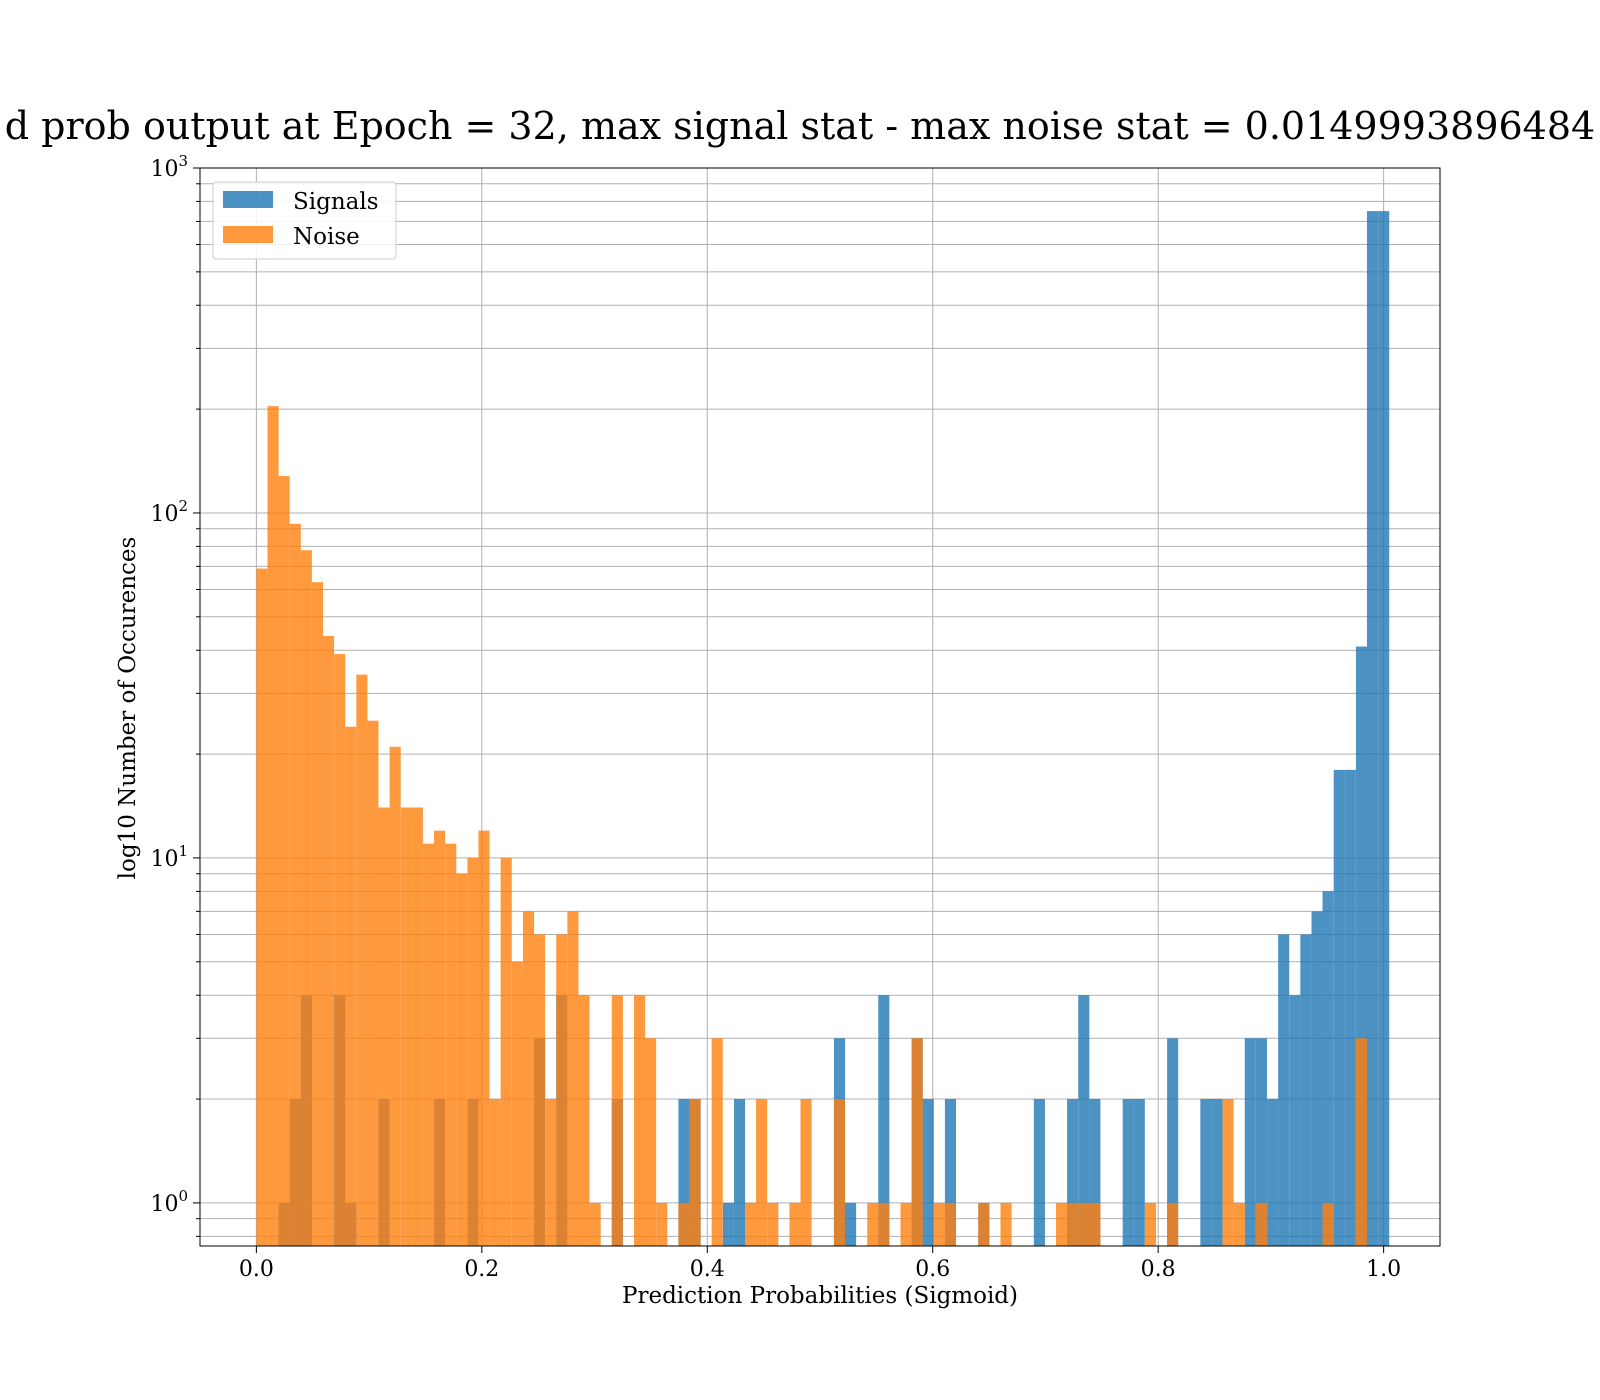 This screenshot has width=1600, height=1400. I want to click on legend: Signals Noise, so click(304, 220).